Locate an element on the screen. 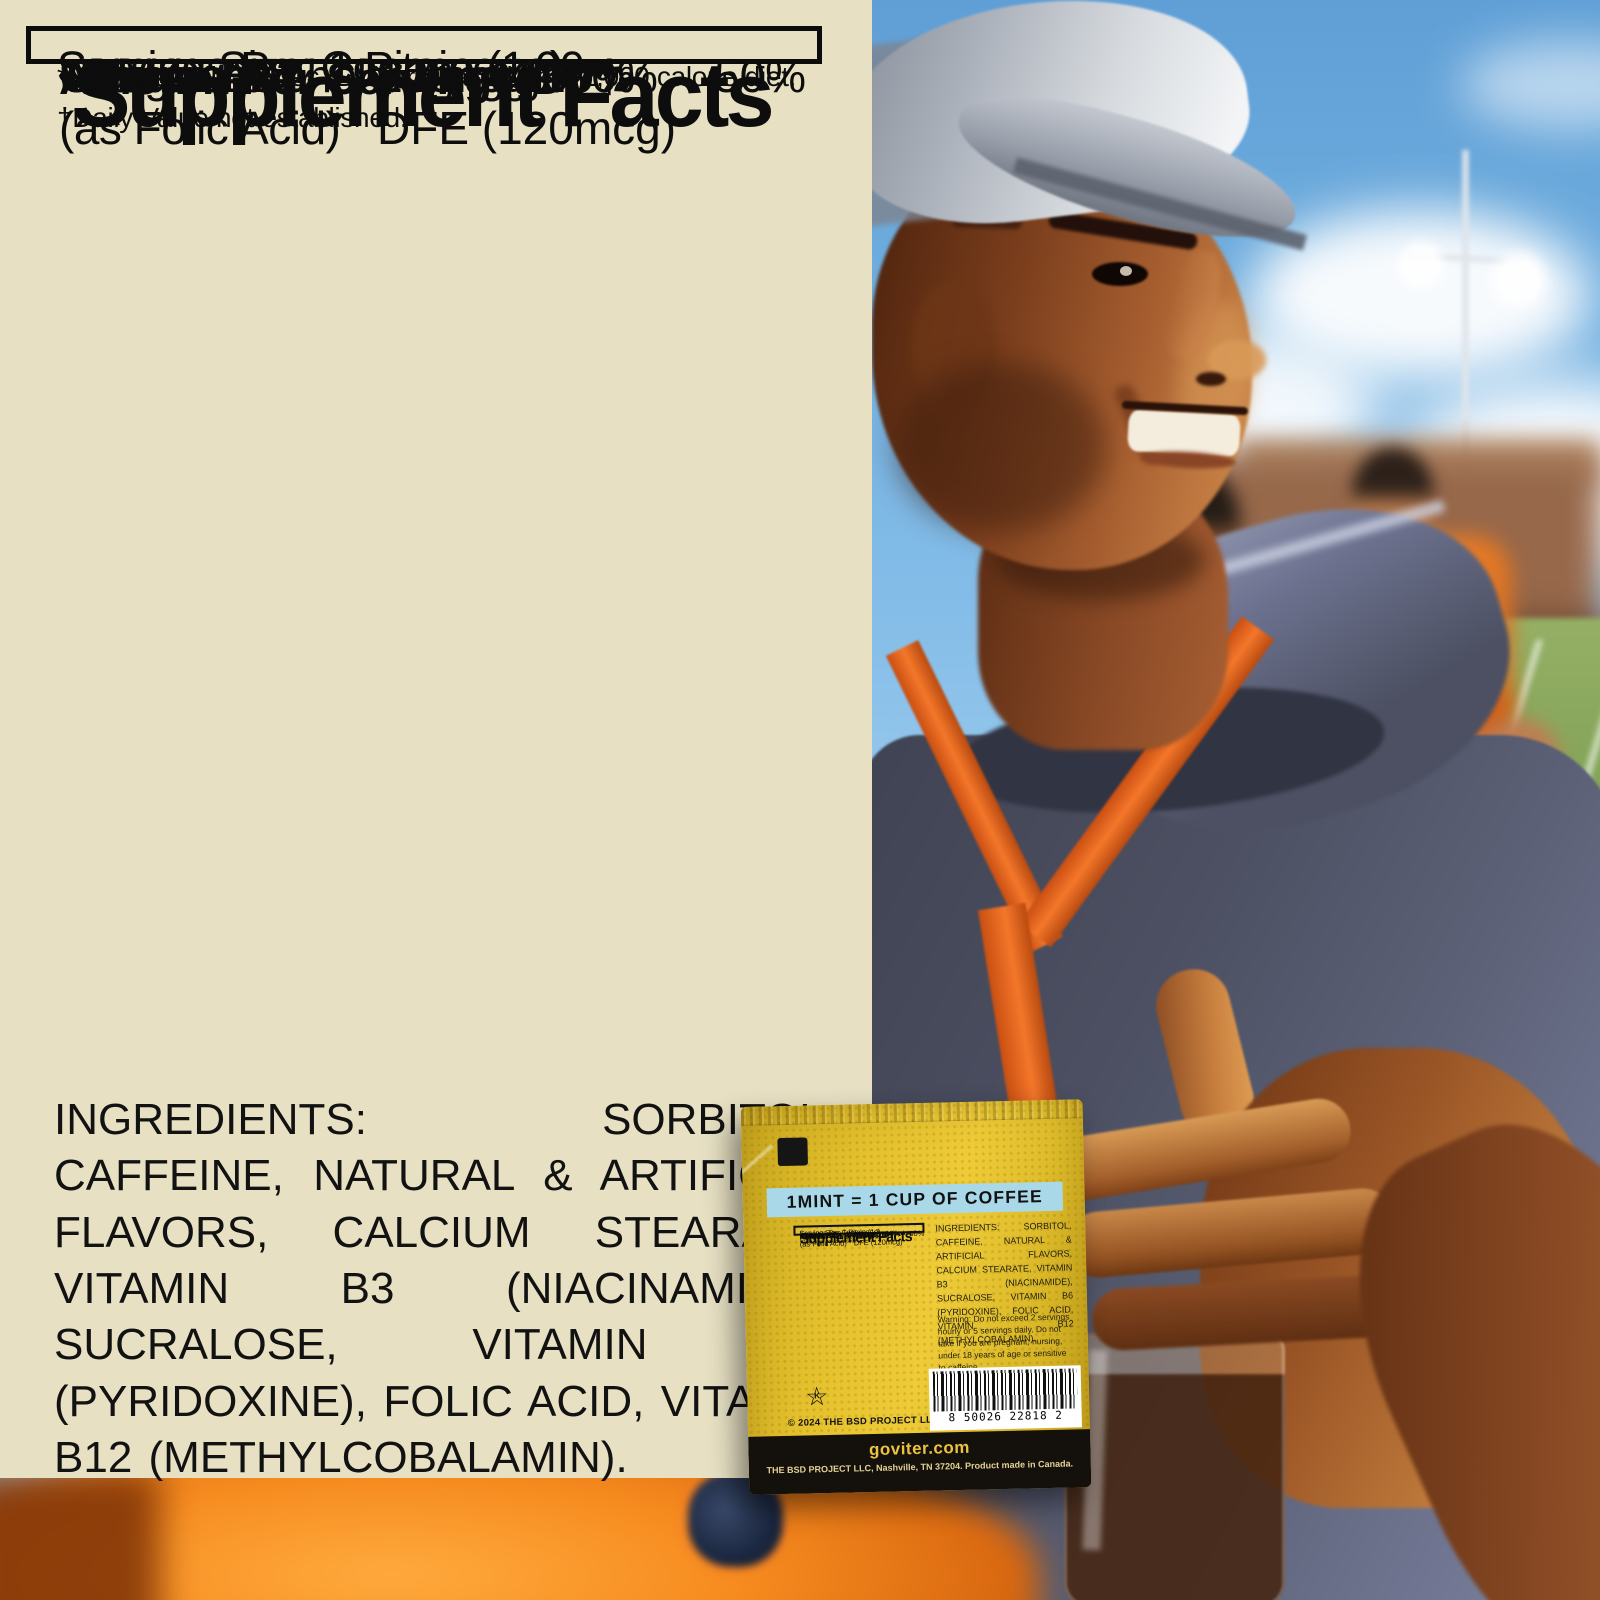 The height and width of the screenshot is (1600, 1600). facts-row-calories: Calories 0 is located at coordinates (296, 77).